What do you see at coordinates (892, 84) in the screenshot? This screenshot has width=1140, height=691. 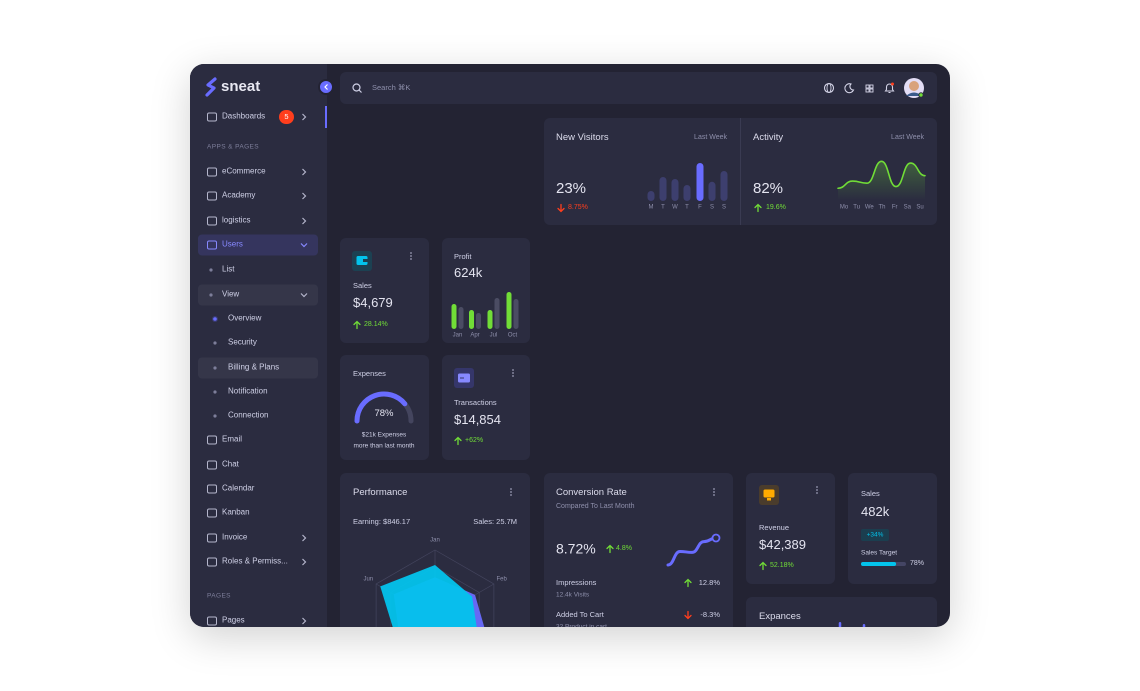 I see `notification-dot` at bounding box center [892, 84].